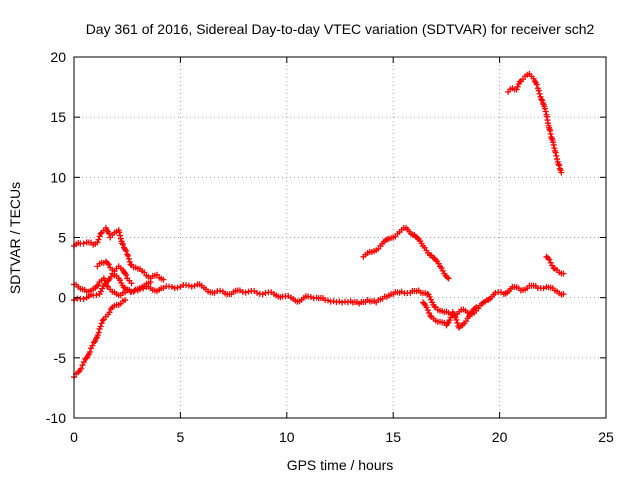 The image size is (640, 480). Describe the element at coordinates (56, 418) in the screenshot. I see `y-tick-label: -10` at that location.